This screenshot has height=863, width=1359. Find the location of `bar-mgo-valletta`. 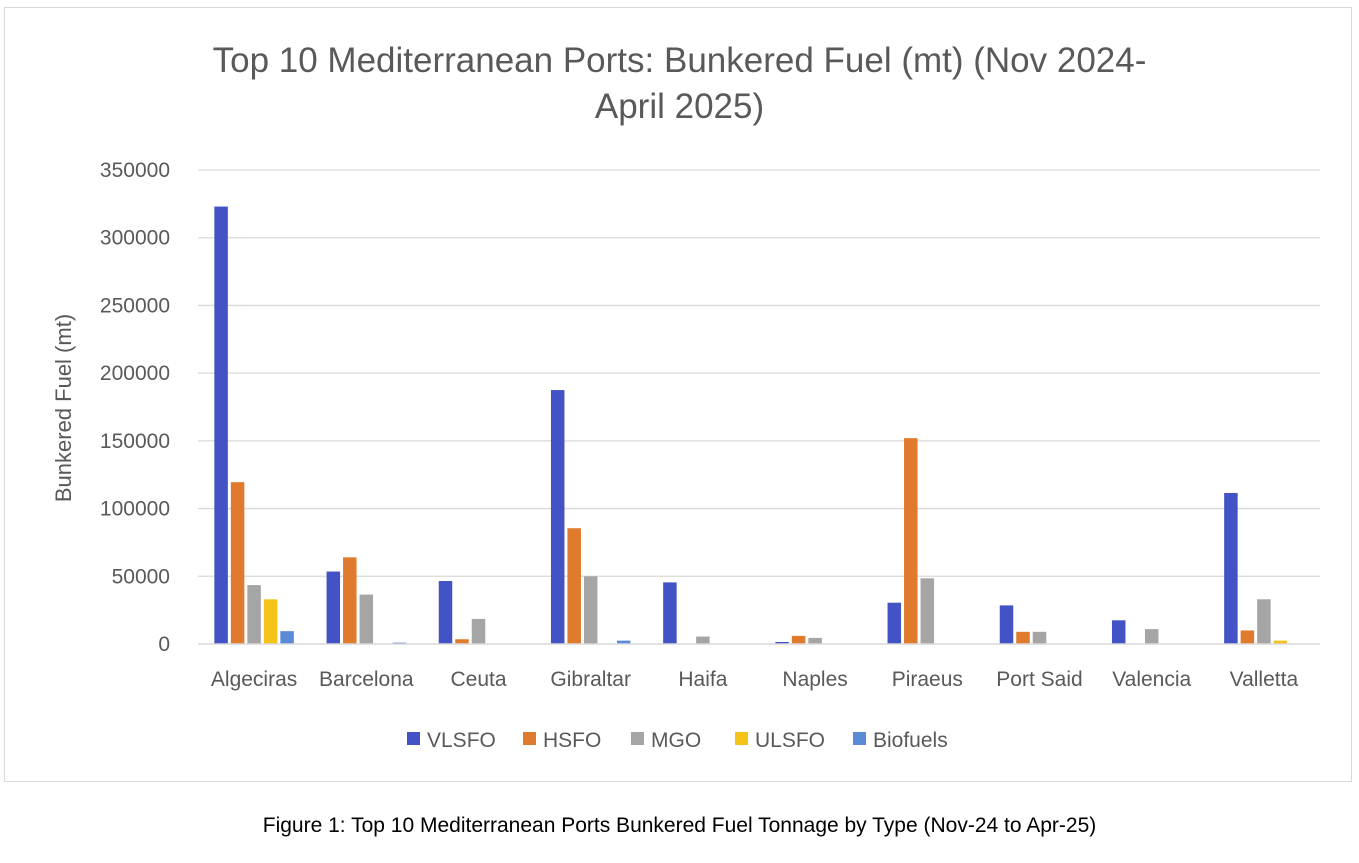

bar-mgo-valletta is located at coordinates (1264, 621).